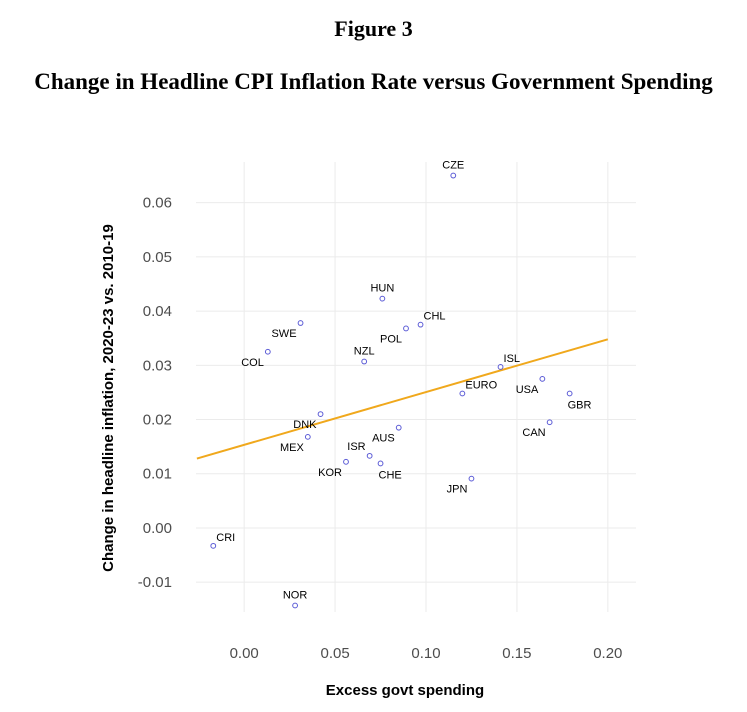 The height and width of the screenshot is (712, 747). What do you see at coordinates (346, 461) in the screenshot?
I see `data-point-kor` at bounding box center [346, 461].